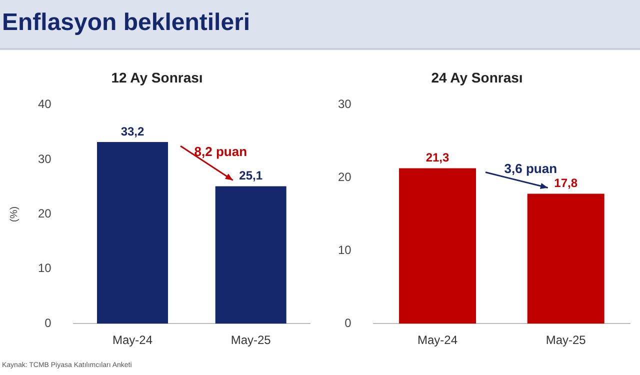  Describe the element at coordinates (132, 131) in the screenshot. I see `data-label: 33,2` at that location.